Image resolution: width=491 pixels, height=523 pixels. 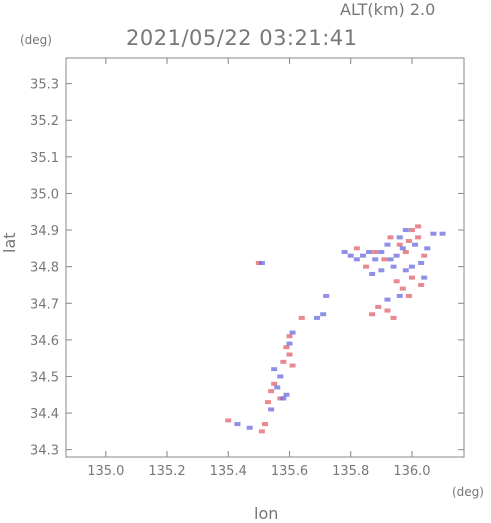 I want to click on y-tick-label: 35.0, so click(x=44, y=194).